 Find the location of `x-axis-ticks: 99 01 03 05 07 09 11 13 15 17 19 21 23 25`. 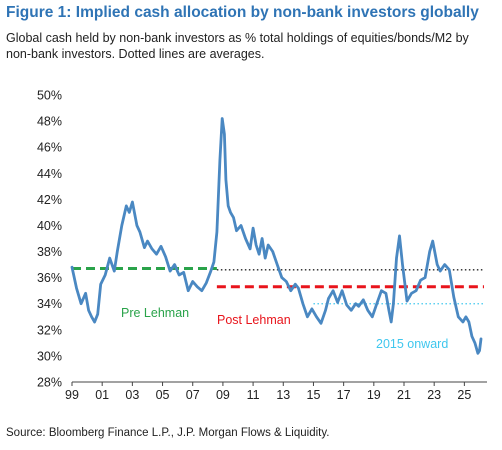

x-axis-ticks: 99 01 03 05 07 09 11 13 15 17 19 21 23 25 is located at coordinates (268, 392).